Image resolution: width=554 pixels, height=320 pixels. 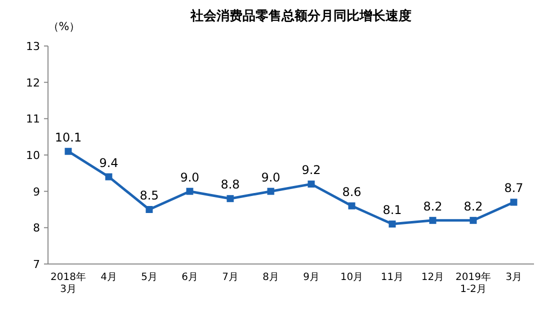 What do you see at coordinates (473, 283) in the screenshot?
I see `x-tick-label: 2019年 1-2月` at bounding box center [473, 283].